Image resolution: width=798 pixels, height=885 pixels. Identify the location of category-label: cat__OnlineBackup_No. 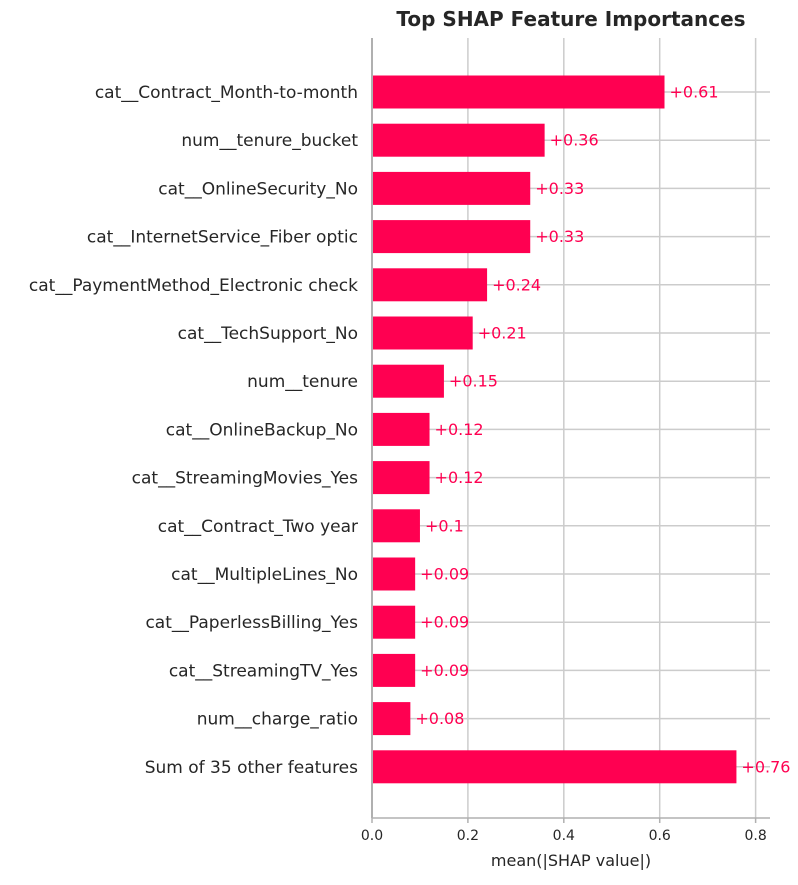
(262, 430).